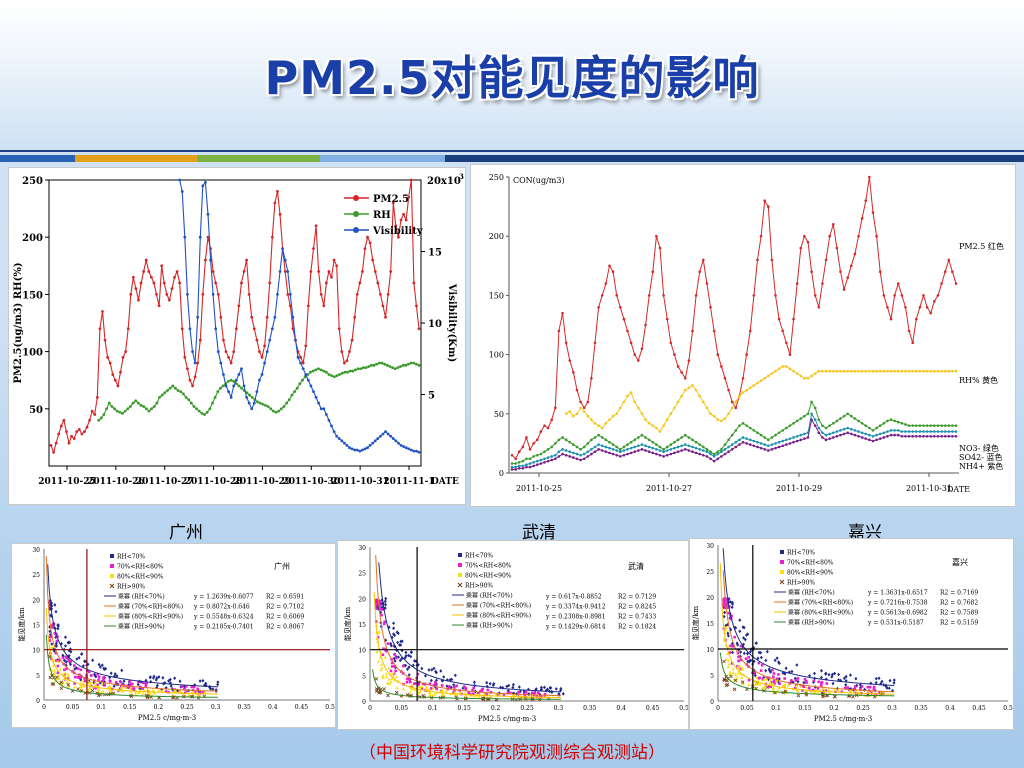 This screenshot has width=1024, height=768. Describe the element at coordinates (36, 600) in the screenshot. I see `y-tick-label: 20` at that location.